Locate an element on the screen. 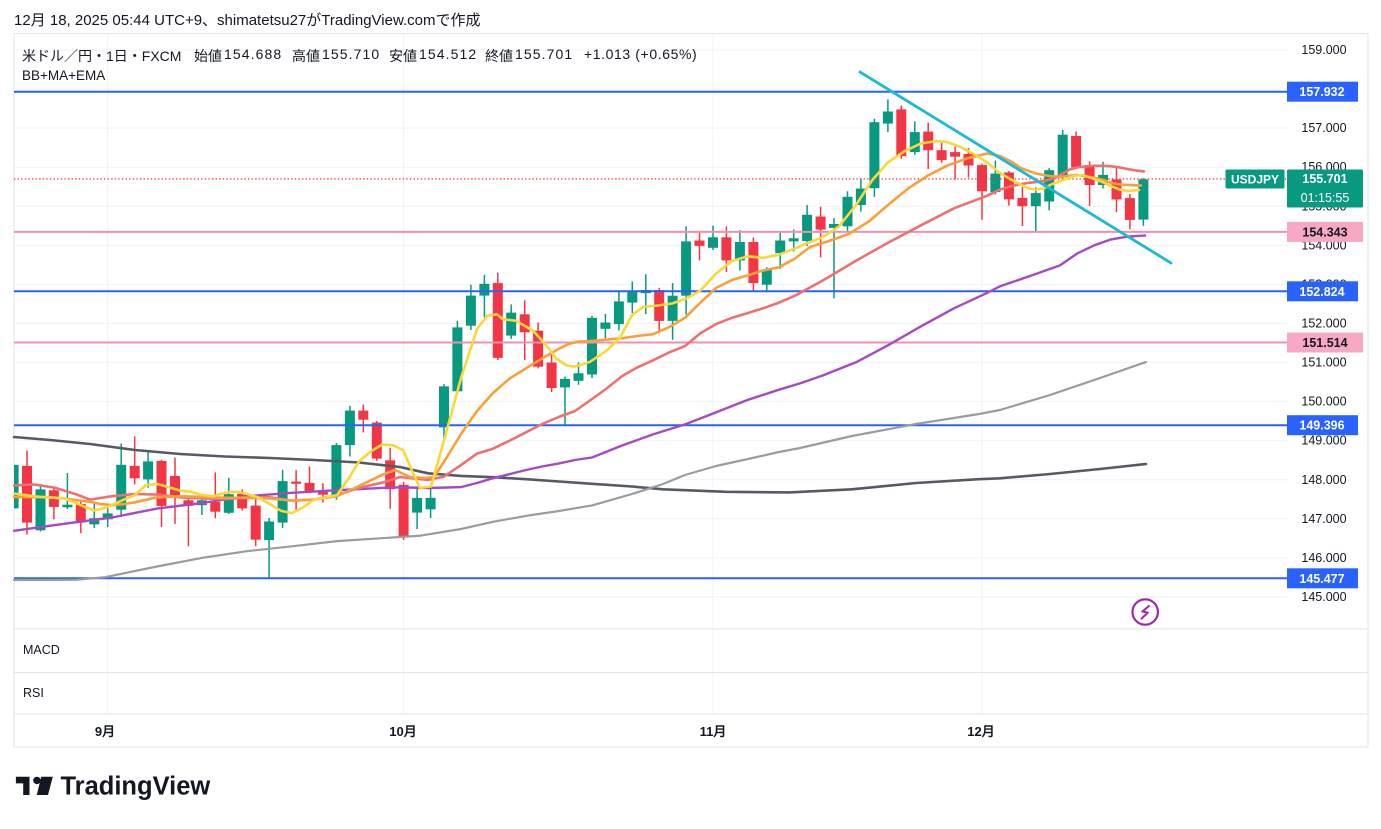 This screenshot has width=1381, height=829. svg-text: 157.932 is located at coordinates (1321, 92).